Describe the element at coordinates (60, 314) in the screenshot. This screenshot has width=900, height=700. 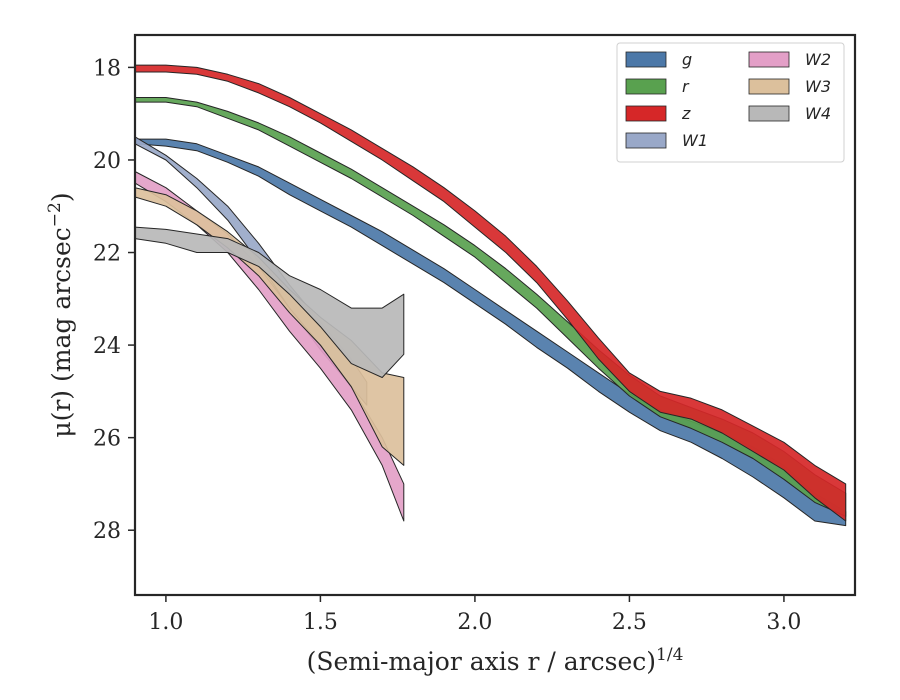
I see `y-axis-label: μ(r) (mag arcsec−2)` at that location.